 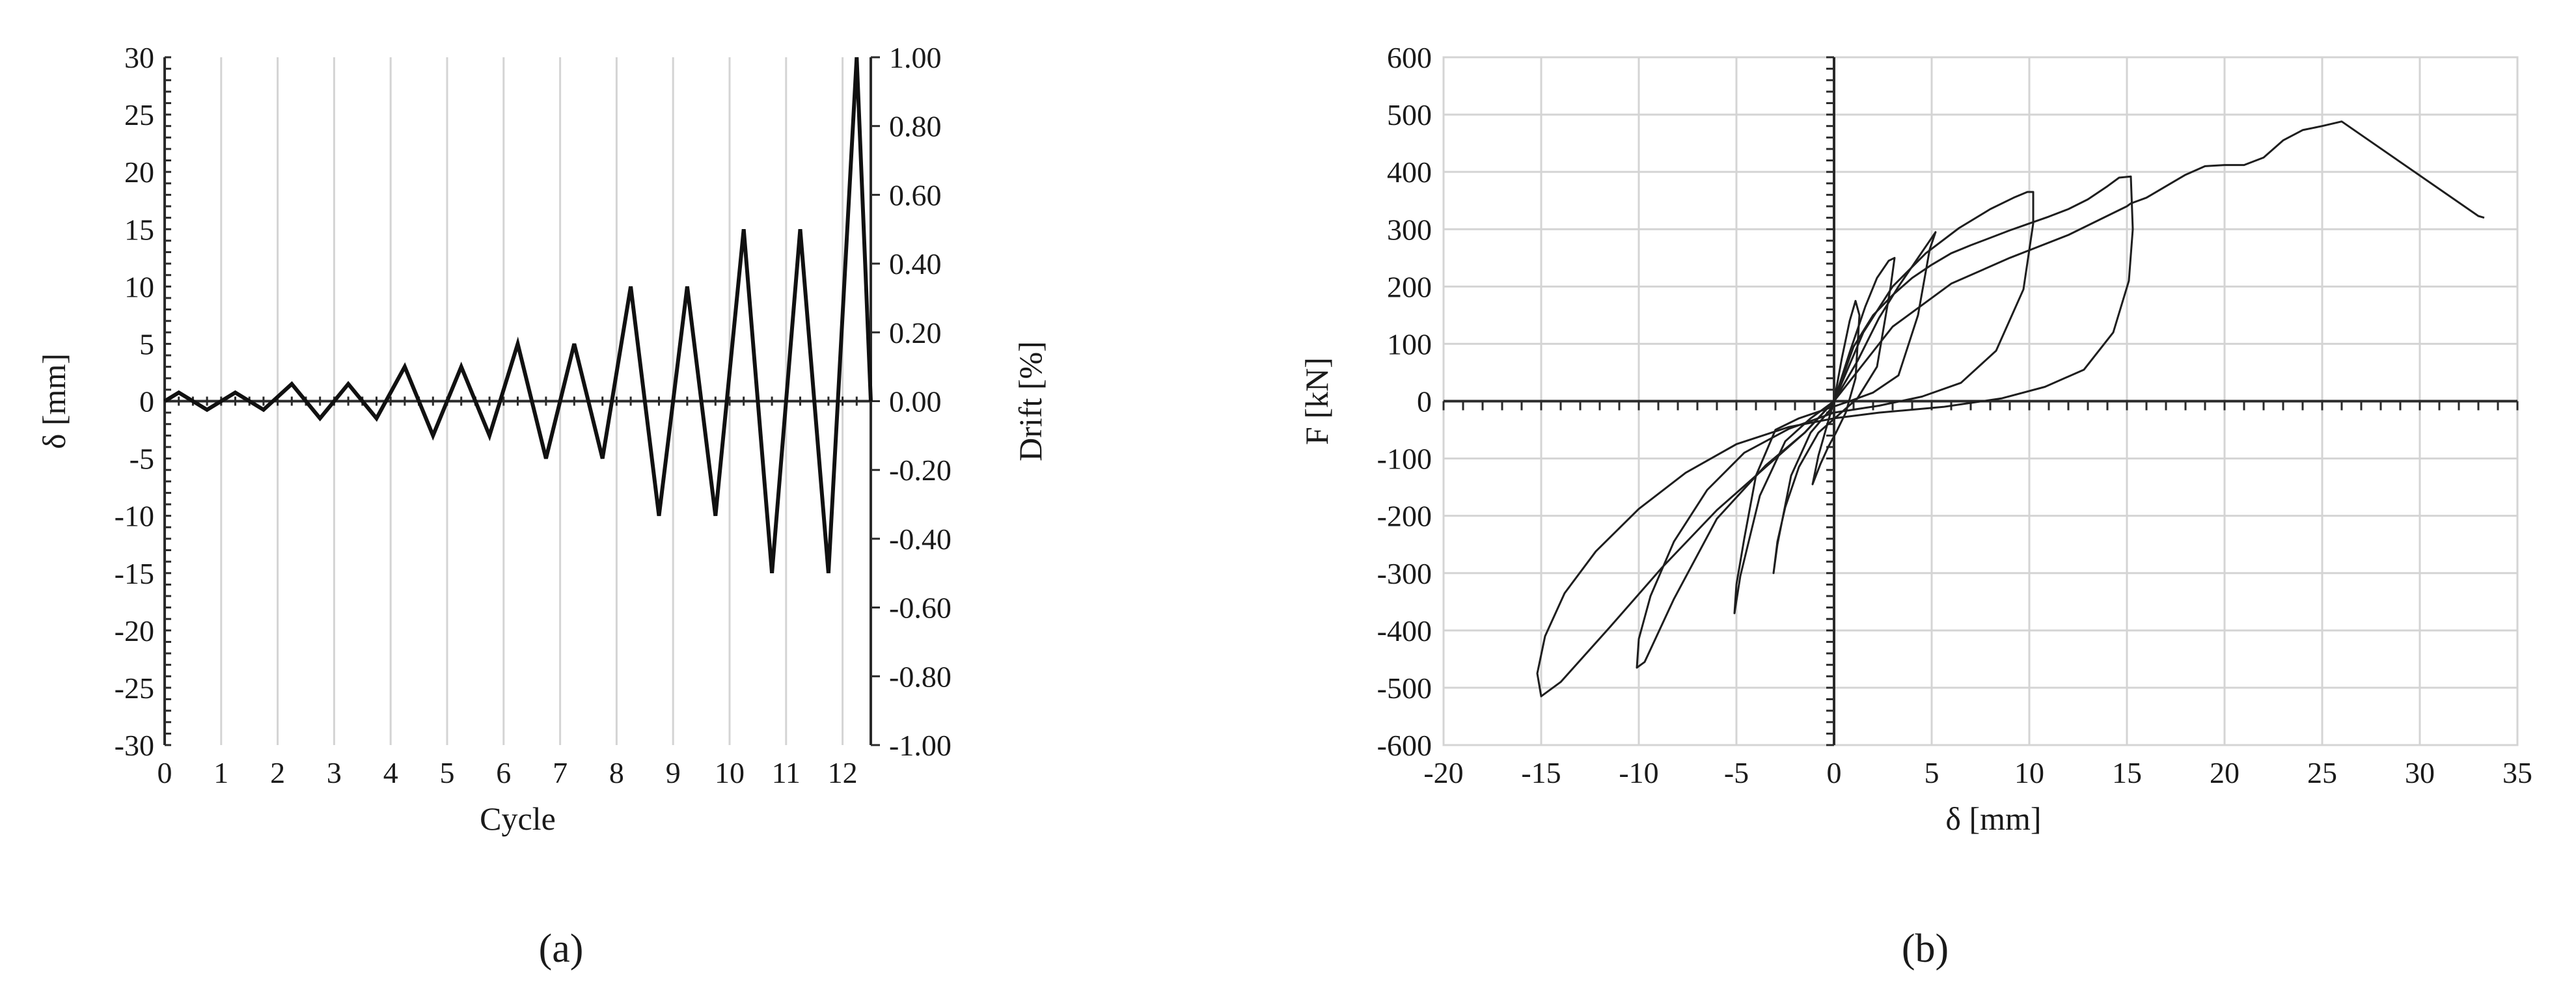 I want to click on y-axis-label: F [kN], so click(x=1317, y=401).